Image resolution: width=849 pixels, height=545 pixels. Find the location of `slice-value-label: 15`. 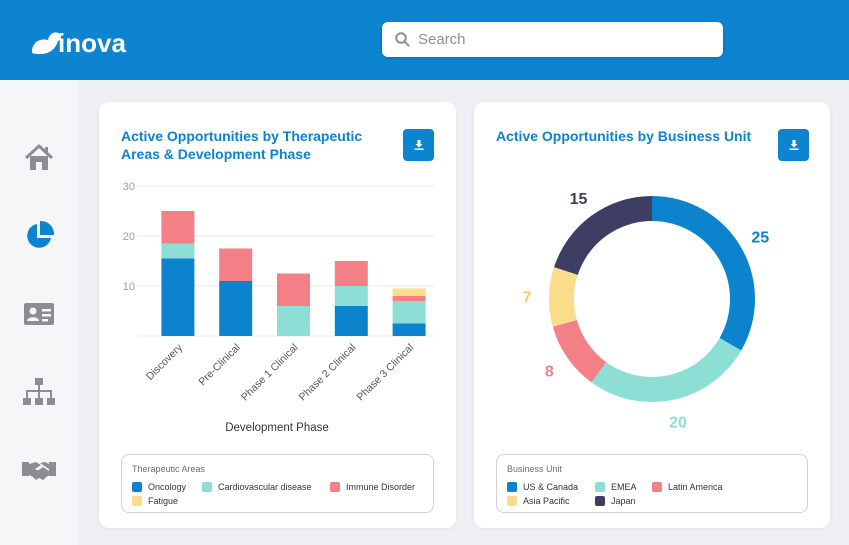

slice-value-label: 15 is located at coordinates (579, 199).